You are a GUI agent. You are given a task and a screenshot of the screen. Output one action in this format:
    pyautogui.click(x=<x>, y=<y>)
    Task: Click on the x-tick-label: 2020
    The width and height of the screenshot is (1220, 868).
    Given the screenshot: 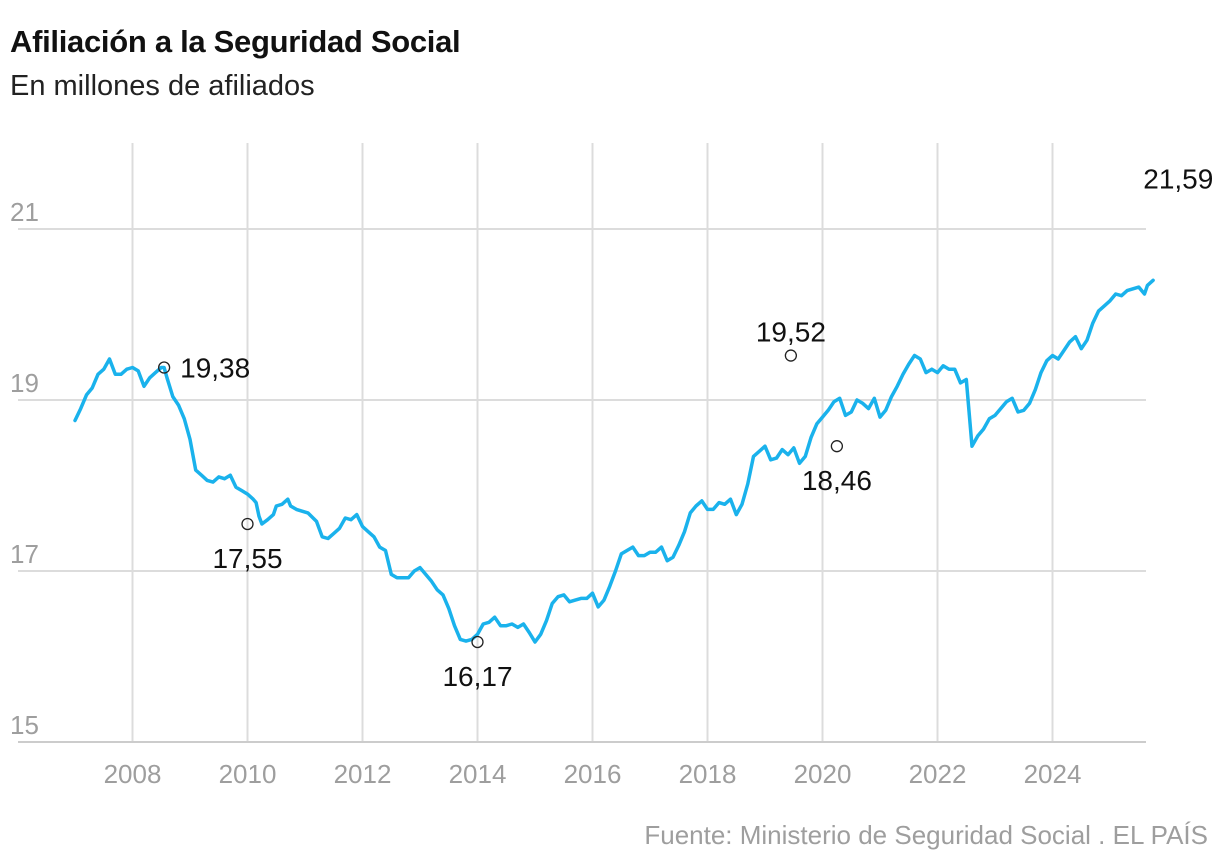 What is the action you would take?
    pyautogui.click(x=823, y=774)
    